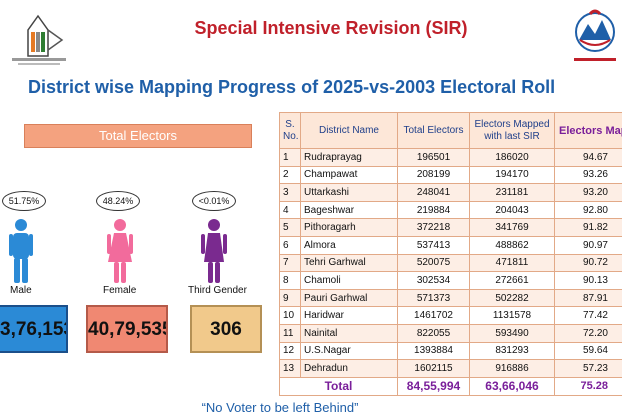  I want to click on female-percent-bubble: 48.24%, so click(118, 201).